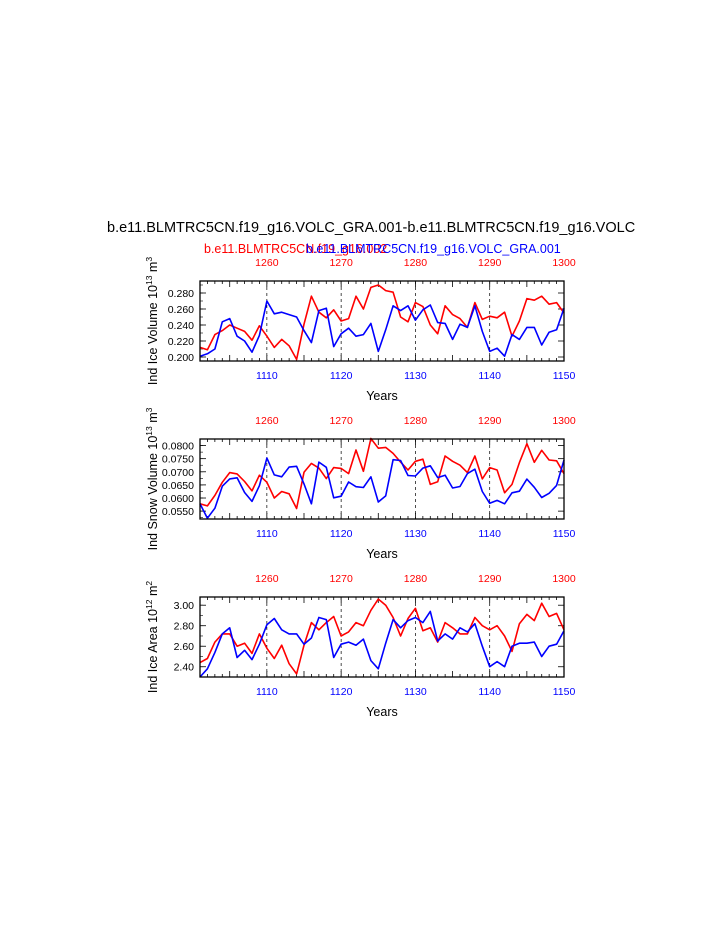 The image size is (723, 935). What do you see at coordinates (152, 478) in the screenshot?
I see `y-axis-title: Ind Snow Volume 1013 m3` at bounding box center [152, 478].